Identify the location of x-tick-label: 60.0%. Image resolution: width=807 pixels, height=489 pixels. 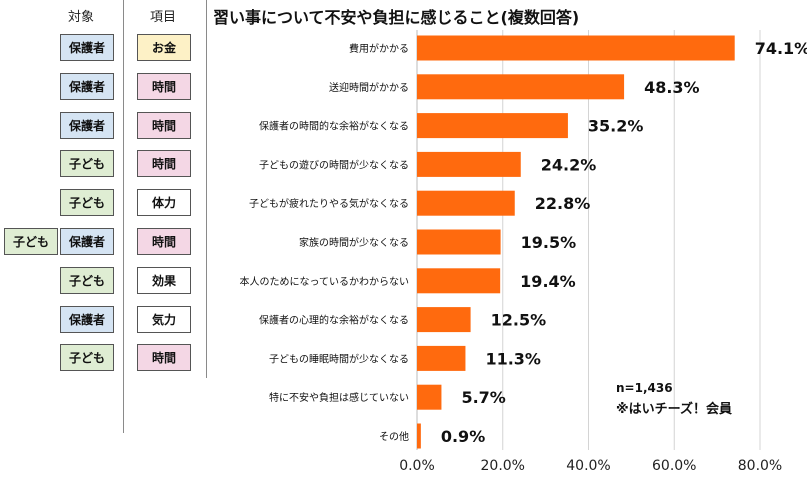
(674, 466).